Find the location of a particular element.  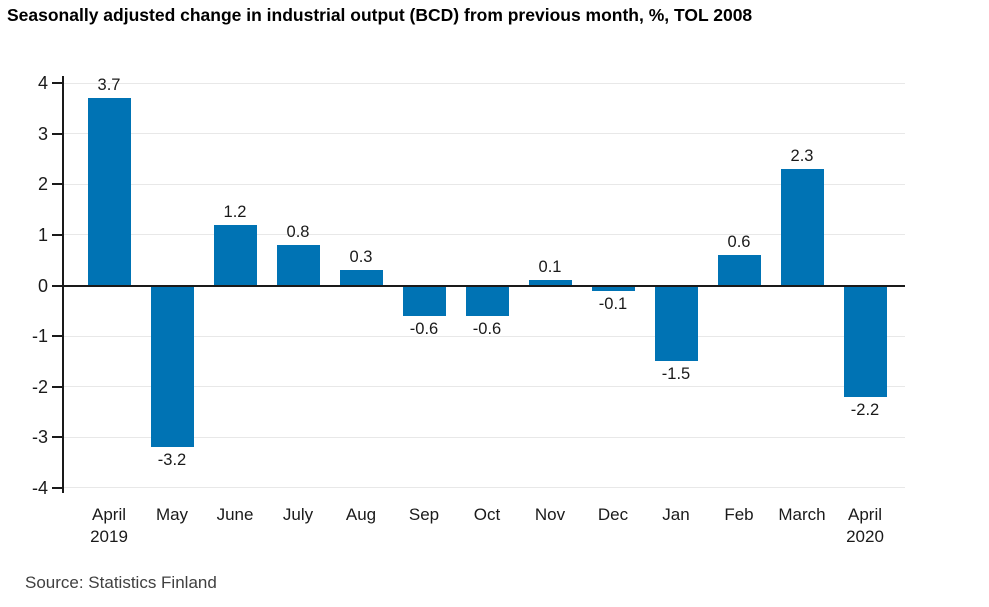

x-tick-label: June is located at coordinates (235, 514).